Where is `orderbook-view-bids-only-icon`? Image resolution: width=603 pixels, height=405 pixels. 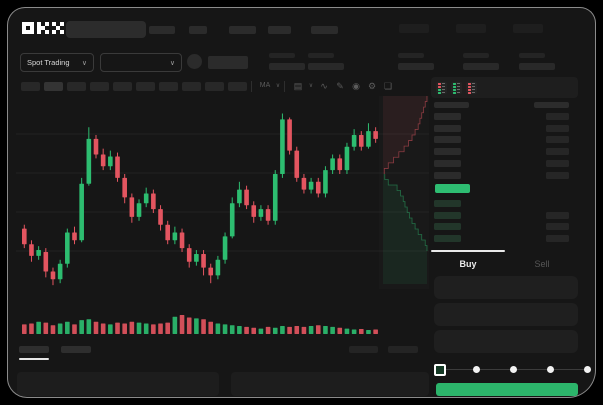 orderbook-view-bids-only-icon is located at coordinates (456, 88).